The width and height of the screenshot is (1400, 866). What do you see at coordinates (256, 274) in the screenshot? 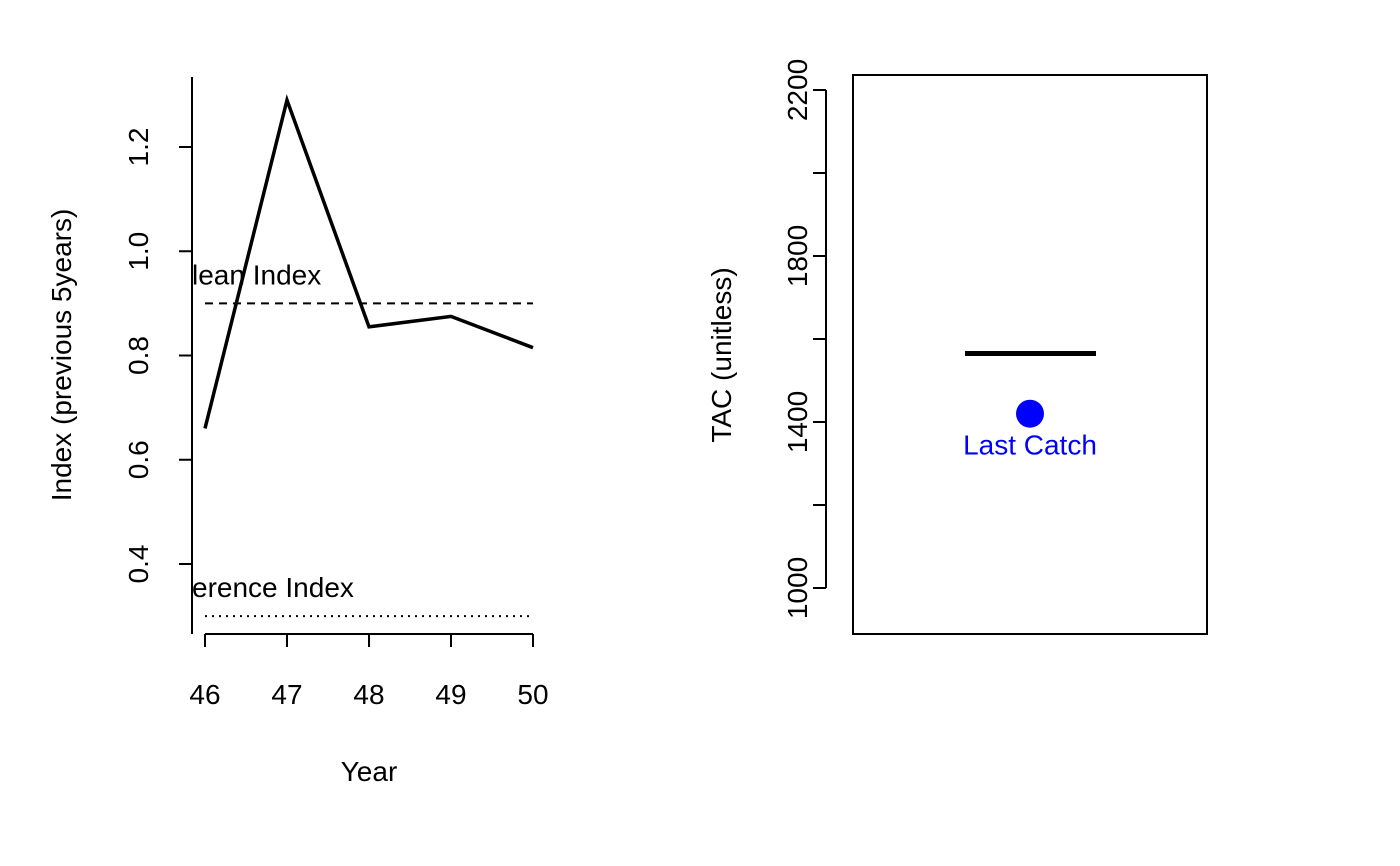
I see `mean-index-label: lean Index` at bounding box center [256, 274].